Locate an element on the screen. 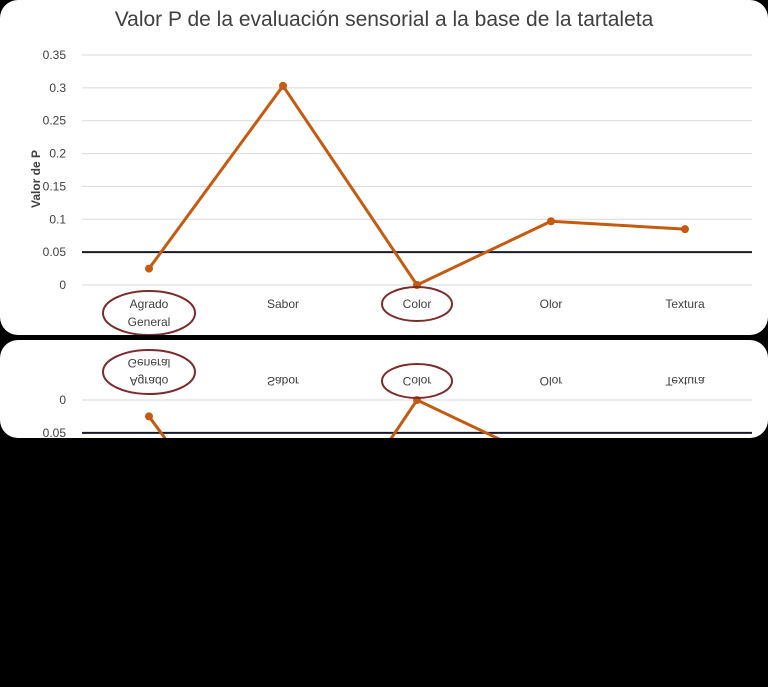 The image size is (768, 687). reflection-labels: 0 0.05 Agrado General Sabor Color Olor Textura is located at coordinates (374, 393).